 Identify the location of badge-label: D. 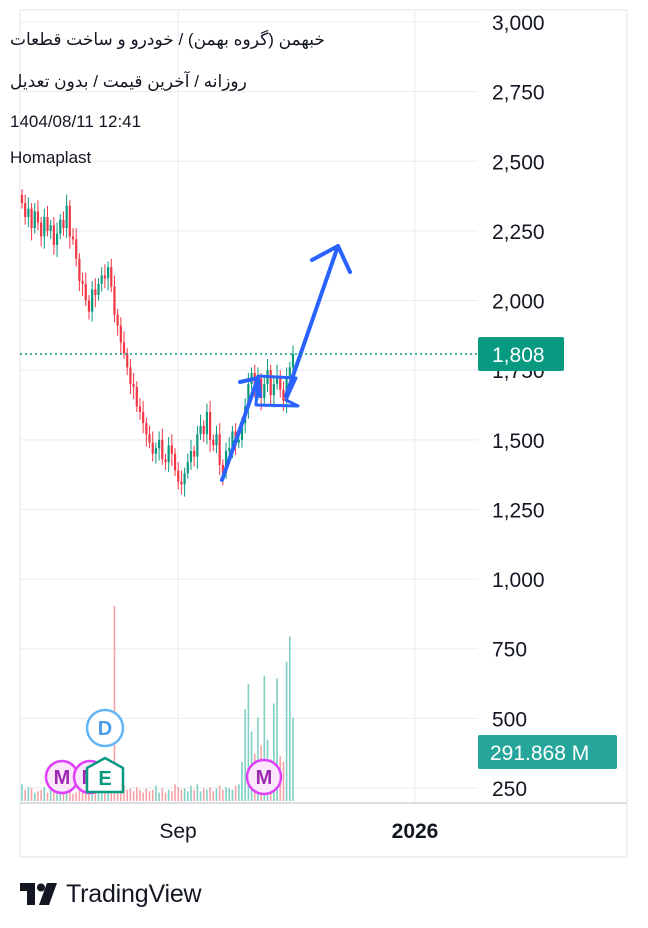
(105, 729).